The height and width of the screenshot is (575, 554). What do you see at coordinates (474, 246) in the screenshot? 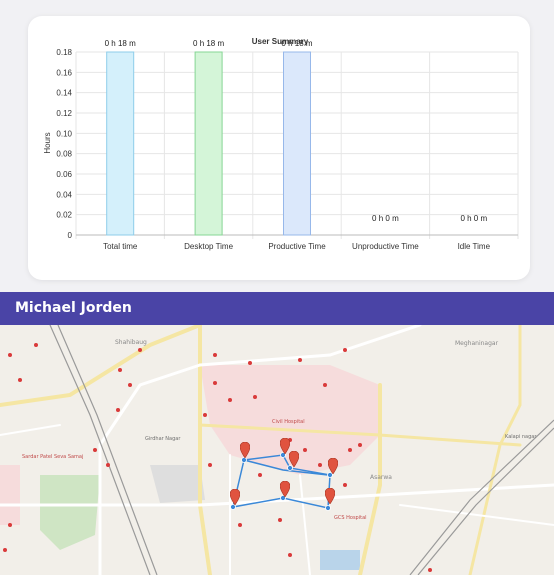
I see `x-tick-label: Idle Time` at bounding box center [474, 246].